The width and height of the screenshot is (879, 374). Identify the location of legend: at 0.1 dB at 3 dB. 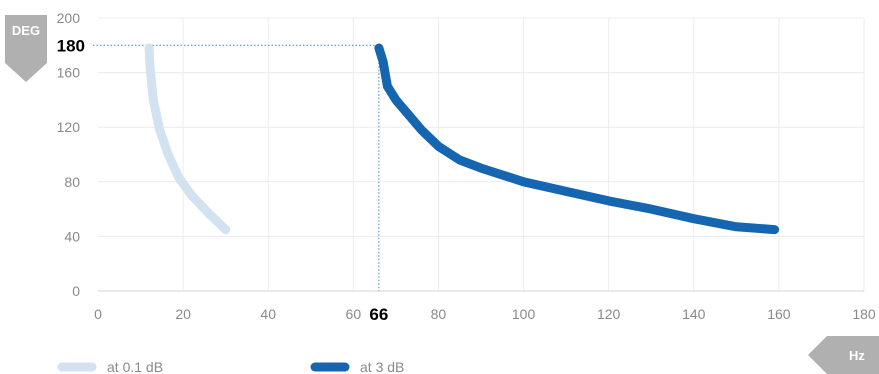
(230, 366).